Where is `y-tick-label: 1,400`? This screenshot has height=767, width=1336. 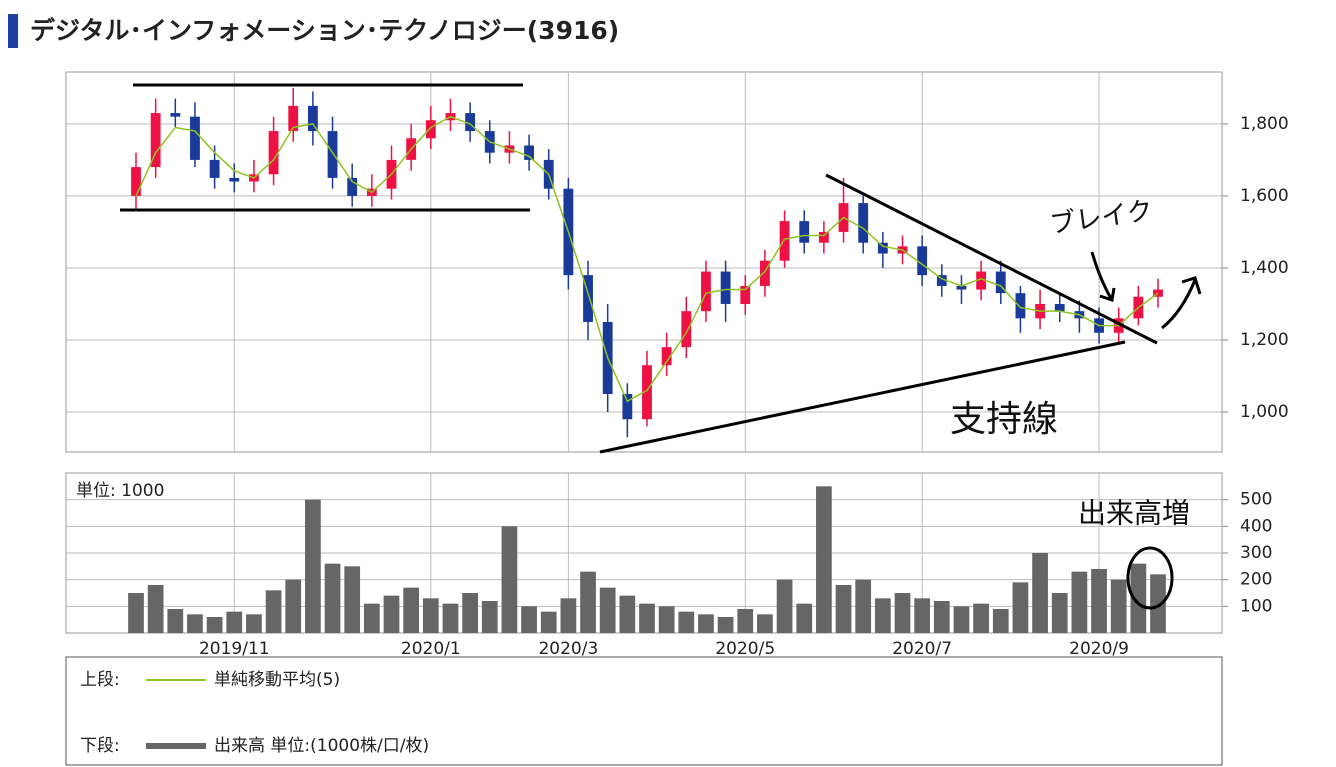
y-tick-label: 1,400 is located at coordinates (1264, 268).